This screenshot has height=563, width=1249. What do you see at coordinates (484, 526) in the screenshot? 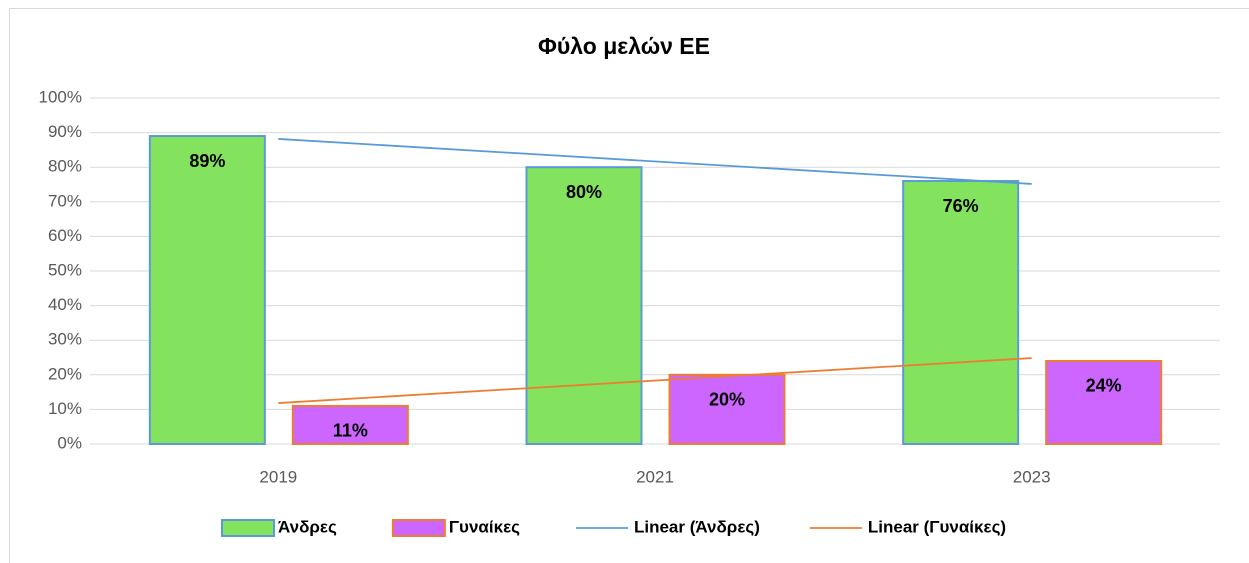
I see `legend-label: Γυναίκες` at bounding box center [484, 526].